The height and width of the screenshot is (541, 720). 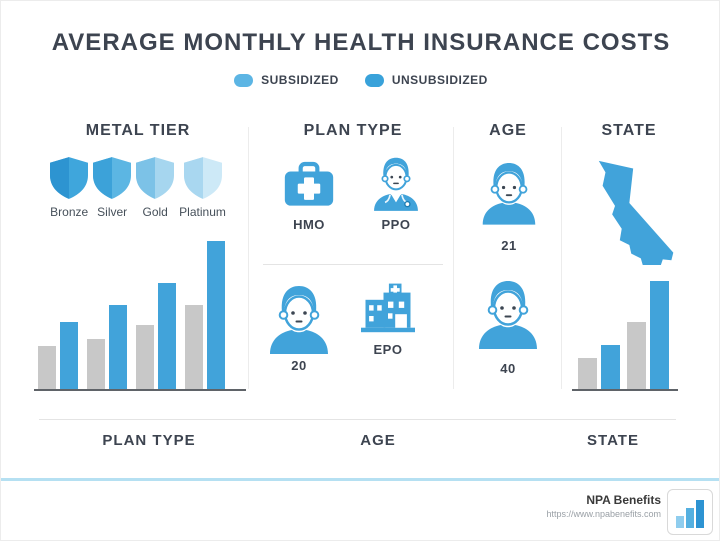 I want to click on california-map, so click(x=636, y=213).